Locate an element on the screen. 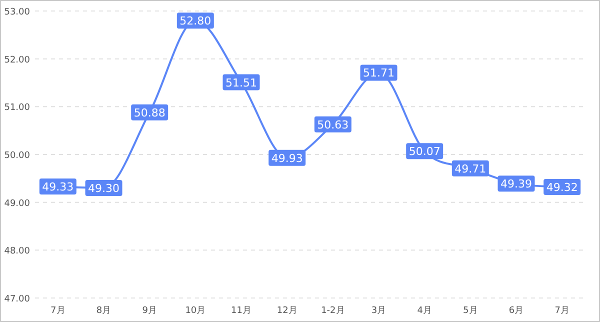 The height and width of the screenshot is (322, 600). x-tick-label: 12月 is located at coordinates (287, 311).